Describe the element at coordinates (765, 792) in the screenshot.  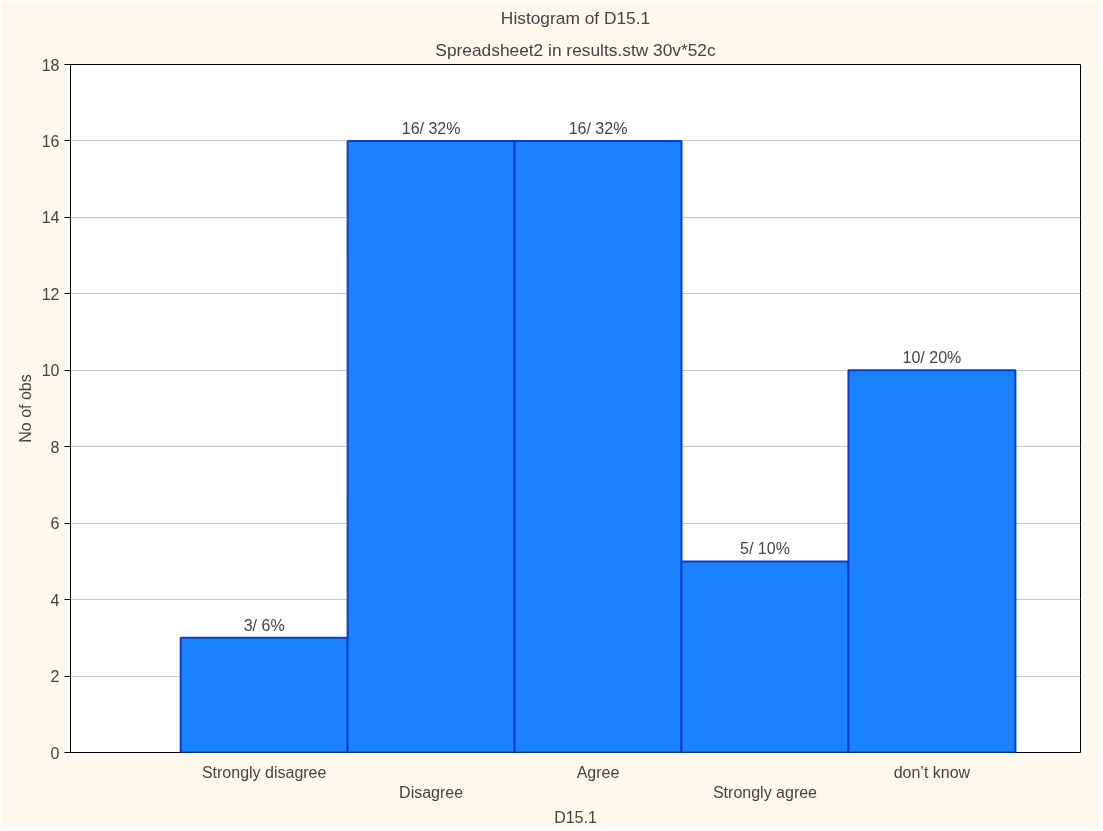
I see `x-tick-label: Strongly agree` at that location.